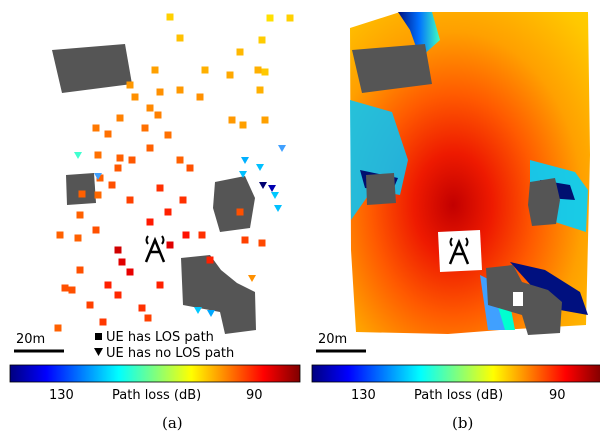  I want to click on colorbar-b-tick-130: 130, so click(363, 395).